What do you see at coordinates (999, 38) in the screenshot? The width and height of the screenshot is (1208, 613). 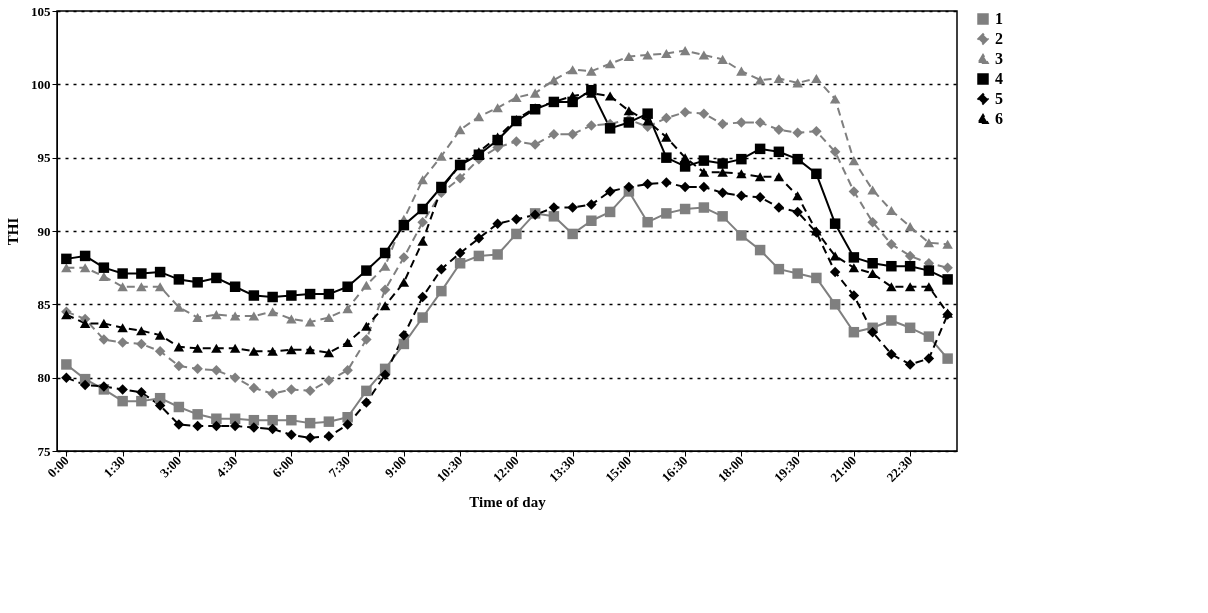 I see `legend-label: 2` at bounding box center [999, 38].